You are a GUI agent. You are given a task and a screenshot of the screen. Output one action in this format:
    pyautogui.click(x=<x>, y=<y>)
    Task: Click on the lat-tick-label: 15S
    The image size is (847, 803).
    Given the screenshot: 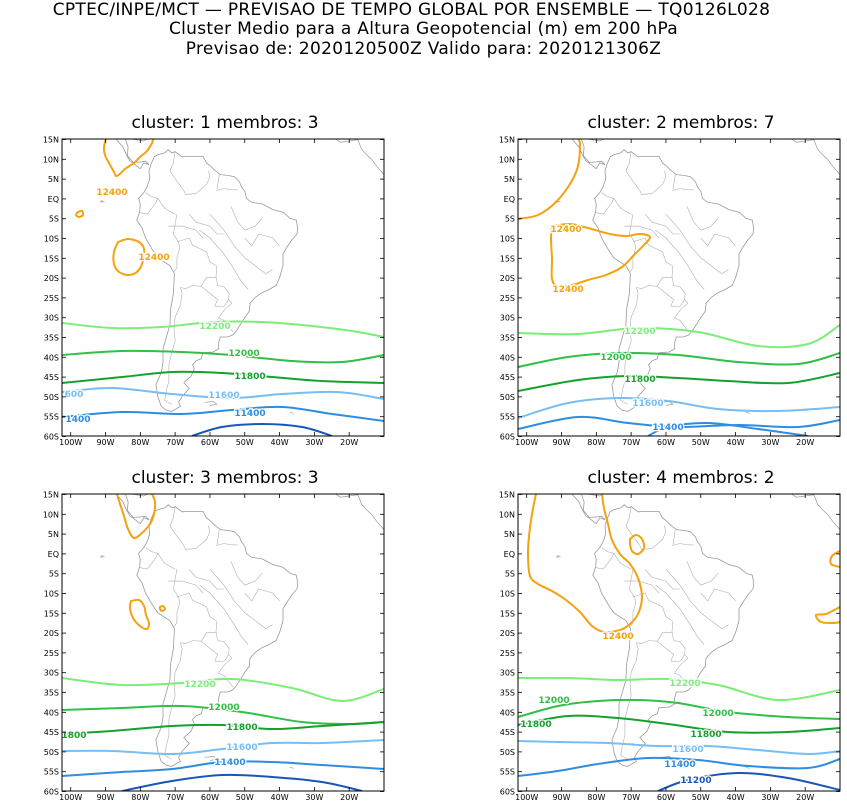 What is the action you would take?
    pyautogui.click(x=507, y=613)
    